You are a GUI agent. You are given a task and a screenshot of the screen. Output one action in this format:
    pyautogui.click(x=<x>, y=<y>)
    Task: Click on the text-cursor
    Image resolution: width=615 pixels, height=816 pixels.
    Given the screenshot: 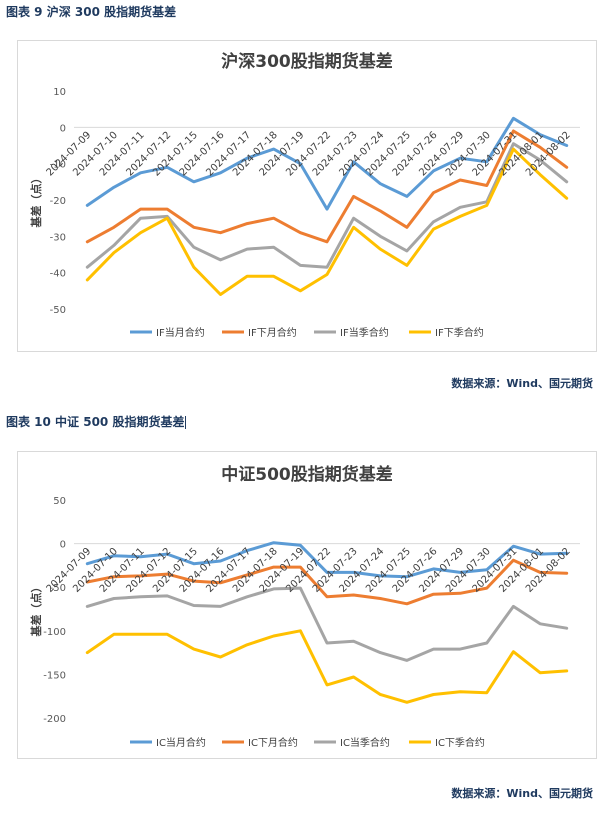 What is the action you would take?
    pyautogui.click(x=186, y=422)
    